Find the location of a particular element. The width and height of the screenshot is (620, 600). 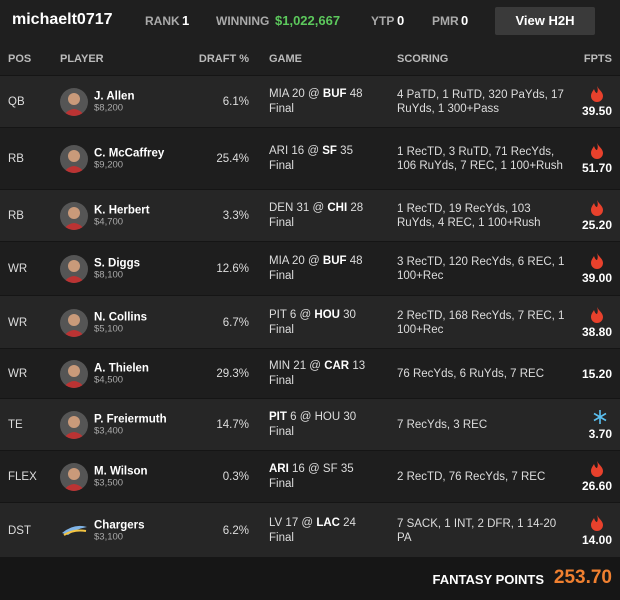

scoring: 7 SACK, 1 INT, 2 DFR, 1 14-20 PA is located at coordinates (477, 530).